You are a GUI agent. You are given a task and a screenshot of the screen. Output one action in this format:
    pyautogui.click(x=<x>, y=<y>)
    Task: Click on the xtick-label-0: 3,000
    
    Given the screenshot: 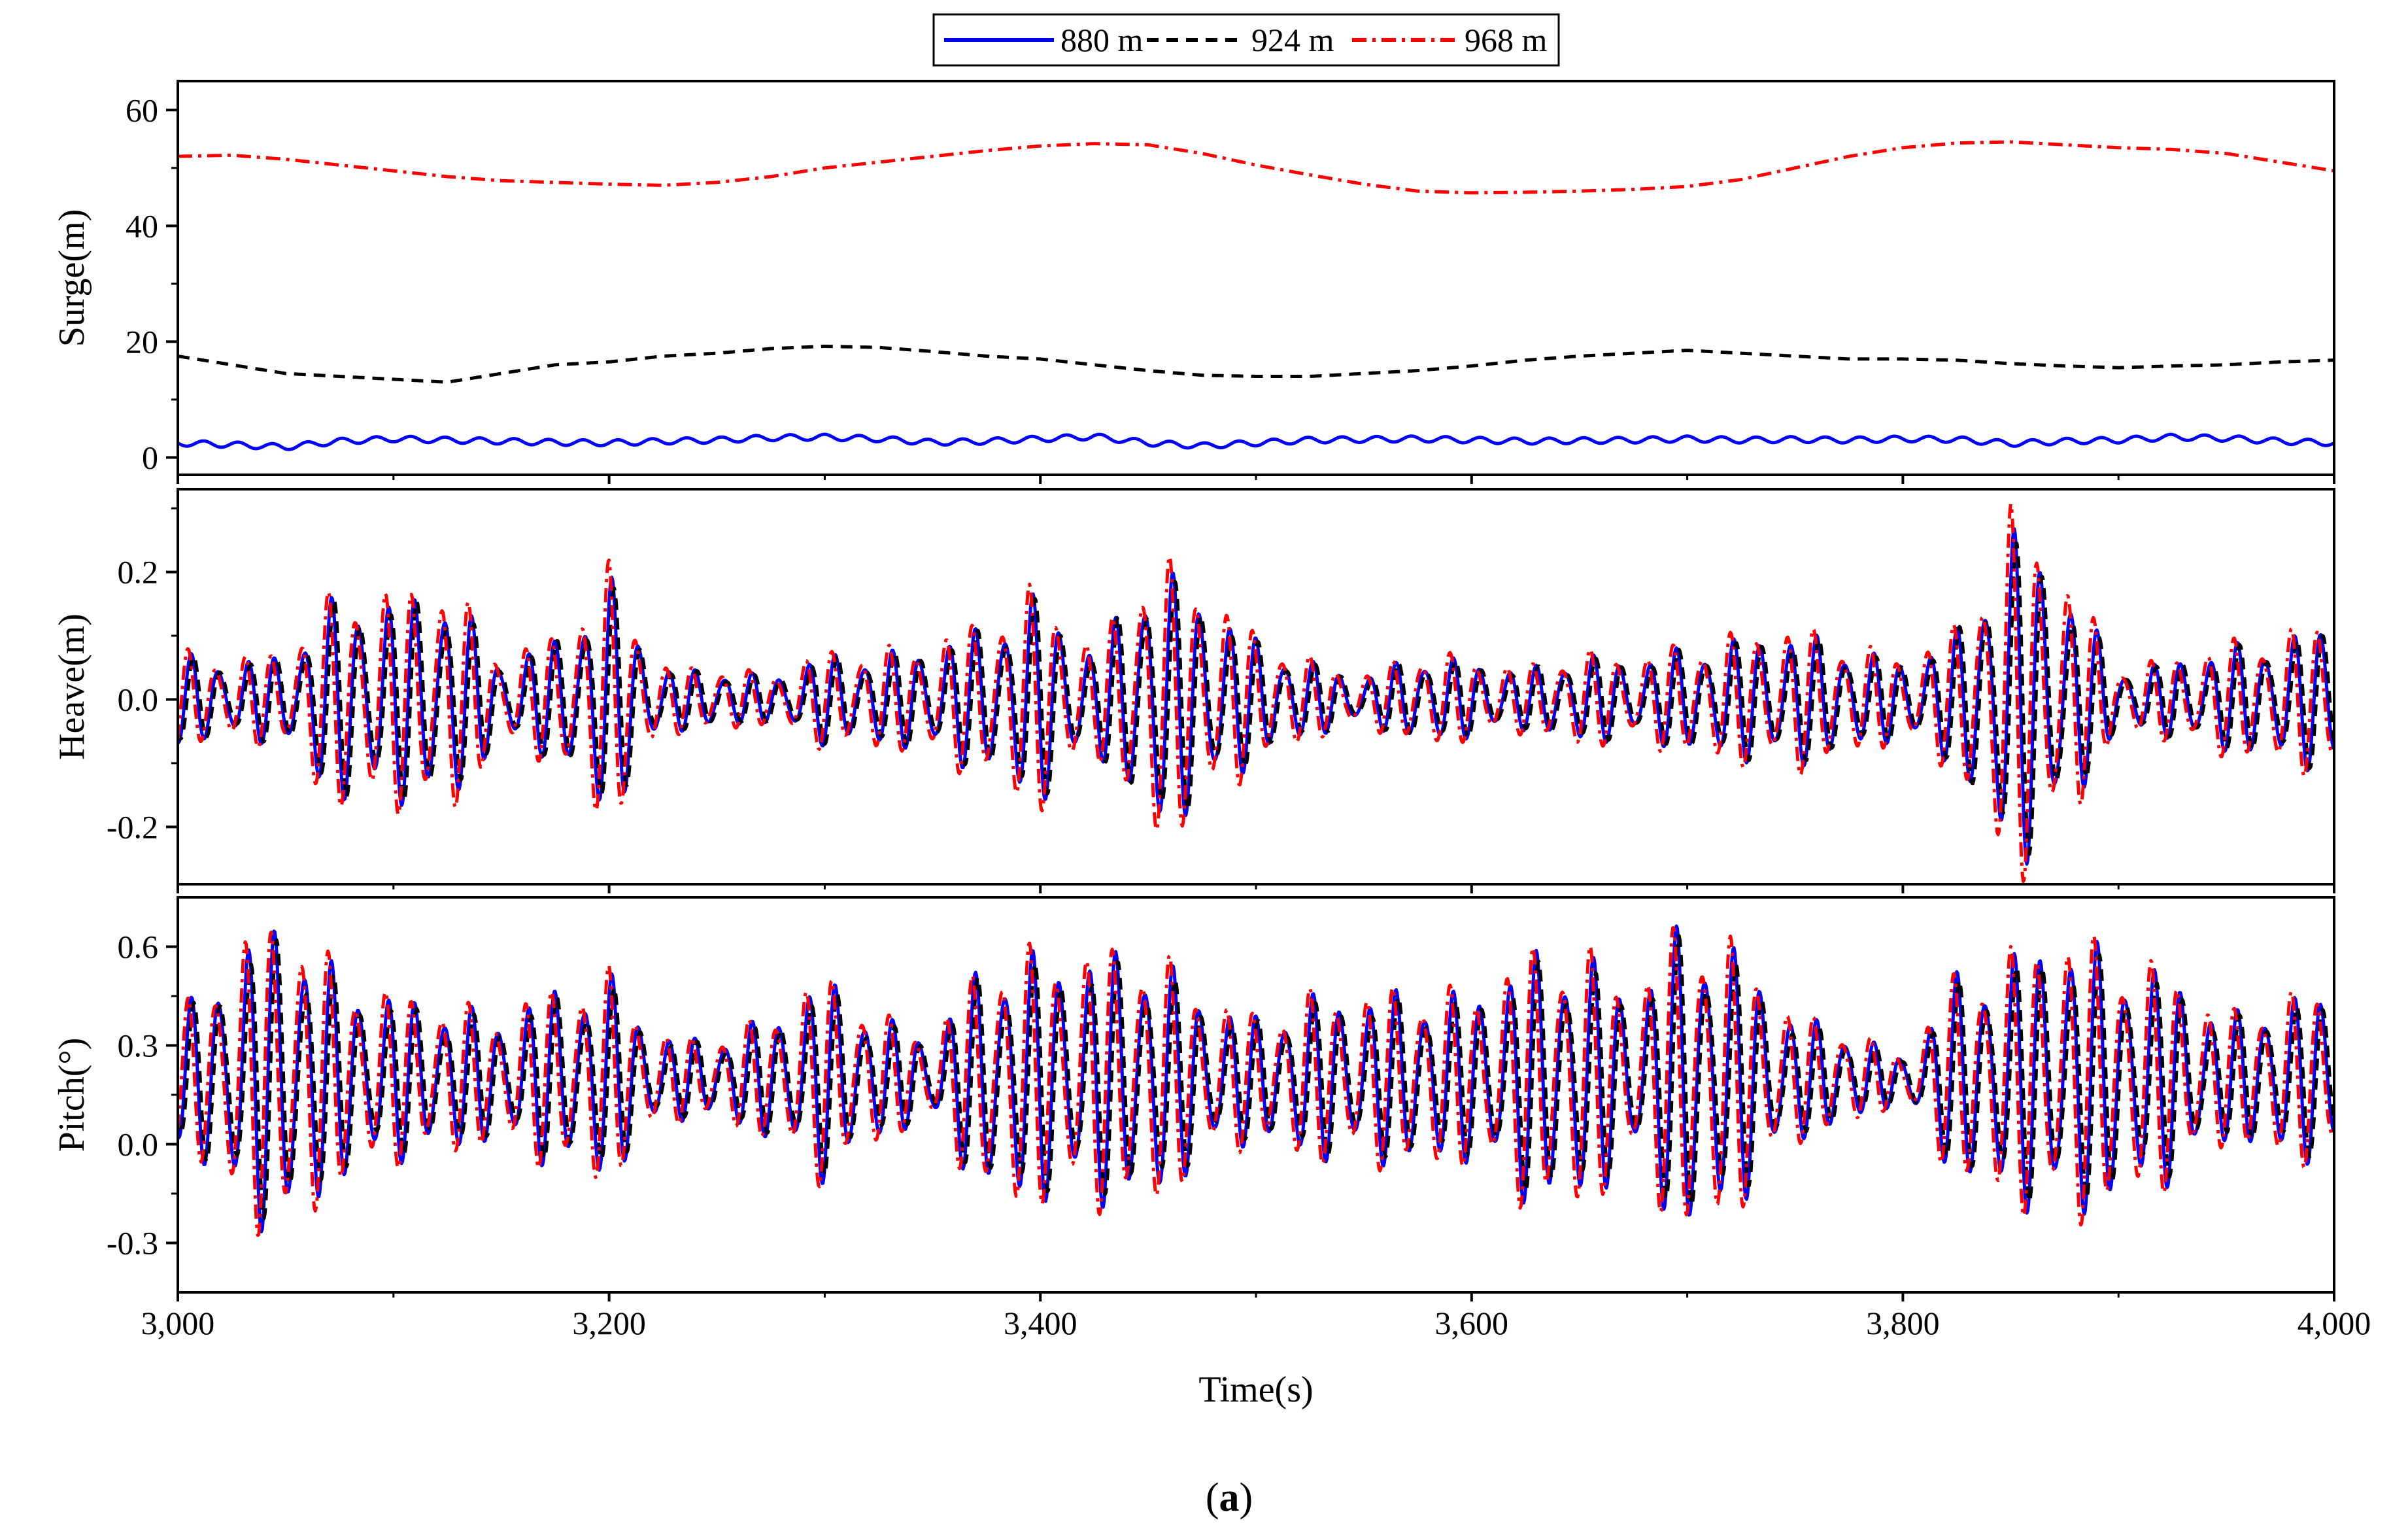 What is the action you would take?
    pyautogui.click(x=178, y=1323)
    